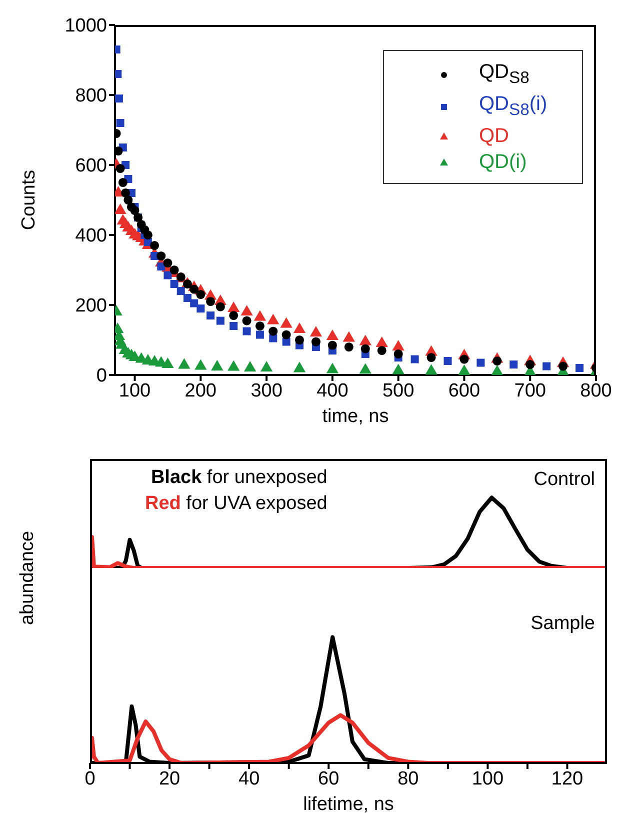  What do you see at coordinates (101, 376) in the screenshot?
I see `y-tick-label: 0` at bounding box center [101, 376].